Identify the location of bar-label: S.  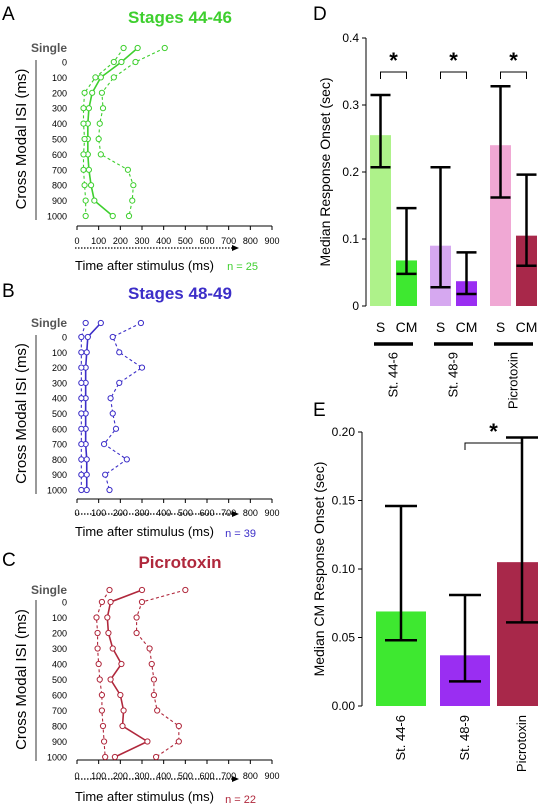
(380, 327).